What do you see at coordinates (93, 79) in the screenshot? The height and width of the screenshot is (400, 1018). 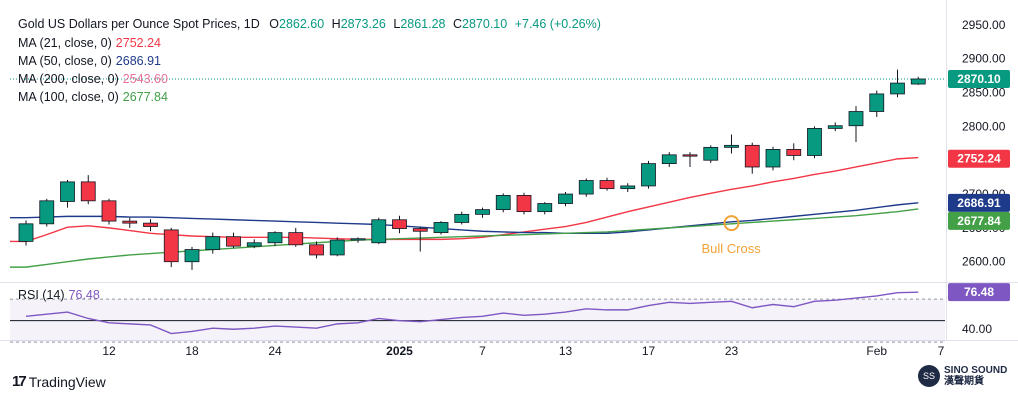 I see `legend-ma200: MA (200, close, 0) 2543.60` at bounding box center [93, 79].